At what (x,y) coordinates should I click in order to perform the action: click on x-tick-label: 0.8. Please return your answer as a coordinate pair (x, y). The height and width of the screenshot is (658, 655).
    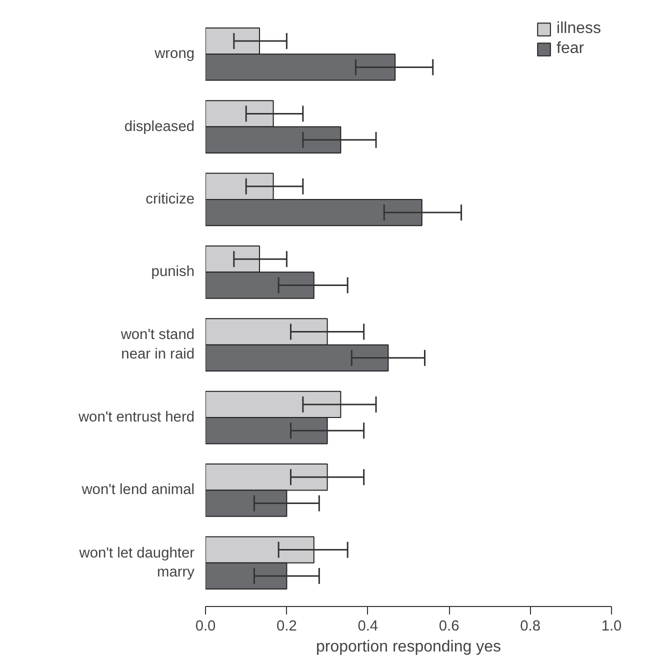
    Looking at the image, I should click on (530, 626).